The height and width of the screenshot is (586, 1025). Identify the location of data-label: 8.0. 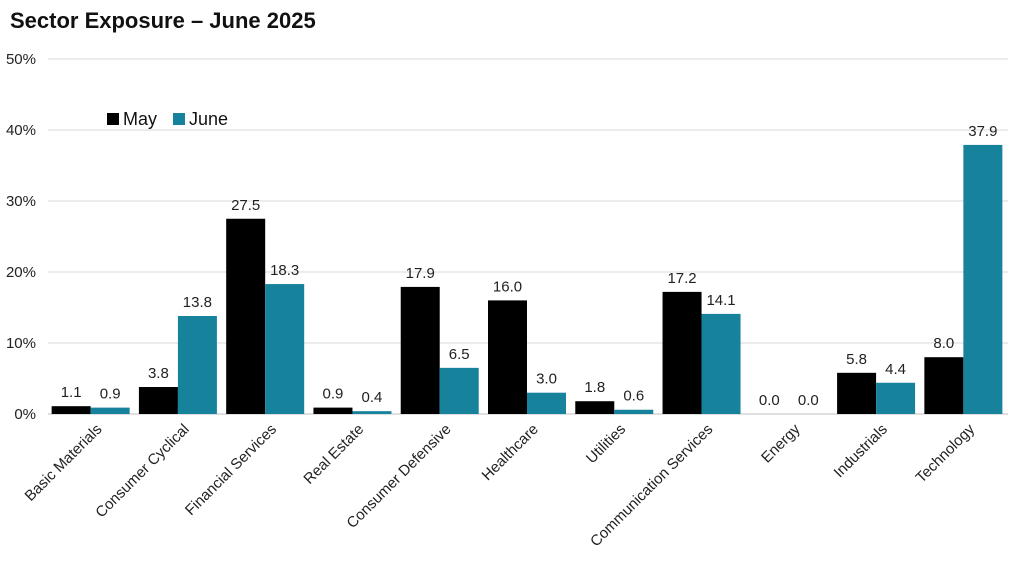
(943, 343).